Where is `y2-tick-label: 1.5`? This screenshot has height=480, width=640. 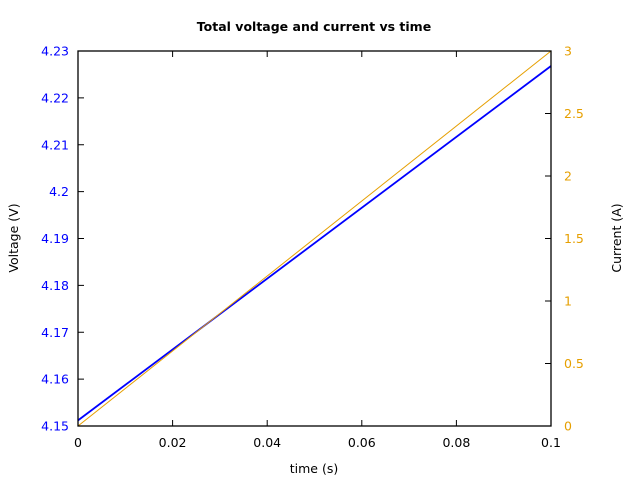
y2-tick-label: 1.5 is located at coordinates (574, 238).